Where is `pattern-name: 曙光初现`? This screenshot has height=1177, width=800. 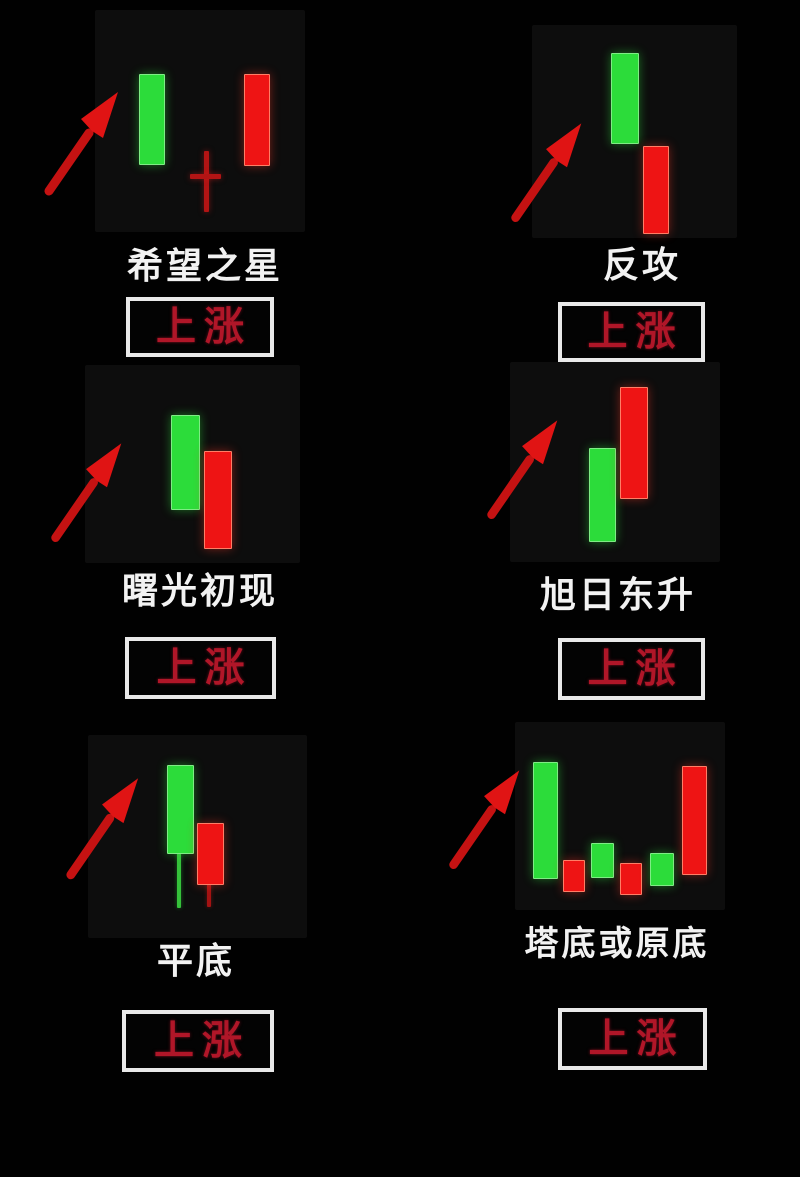 pattern-name: 曙光初现 is located at coordinates (199, 590).